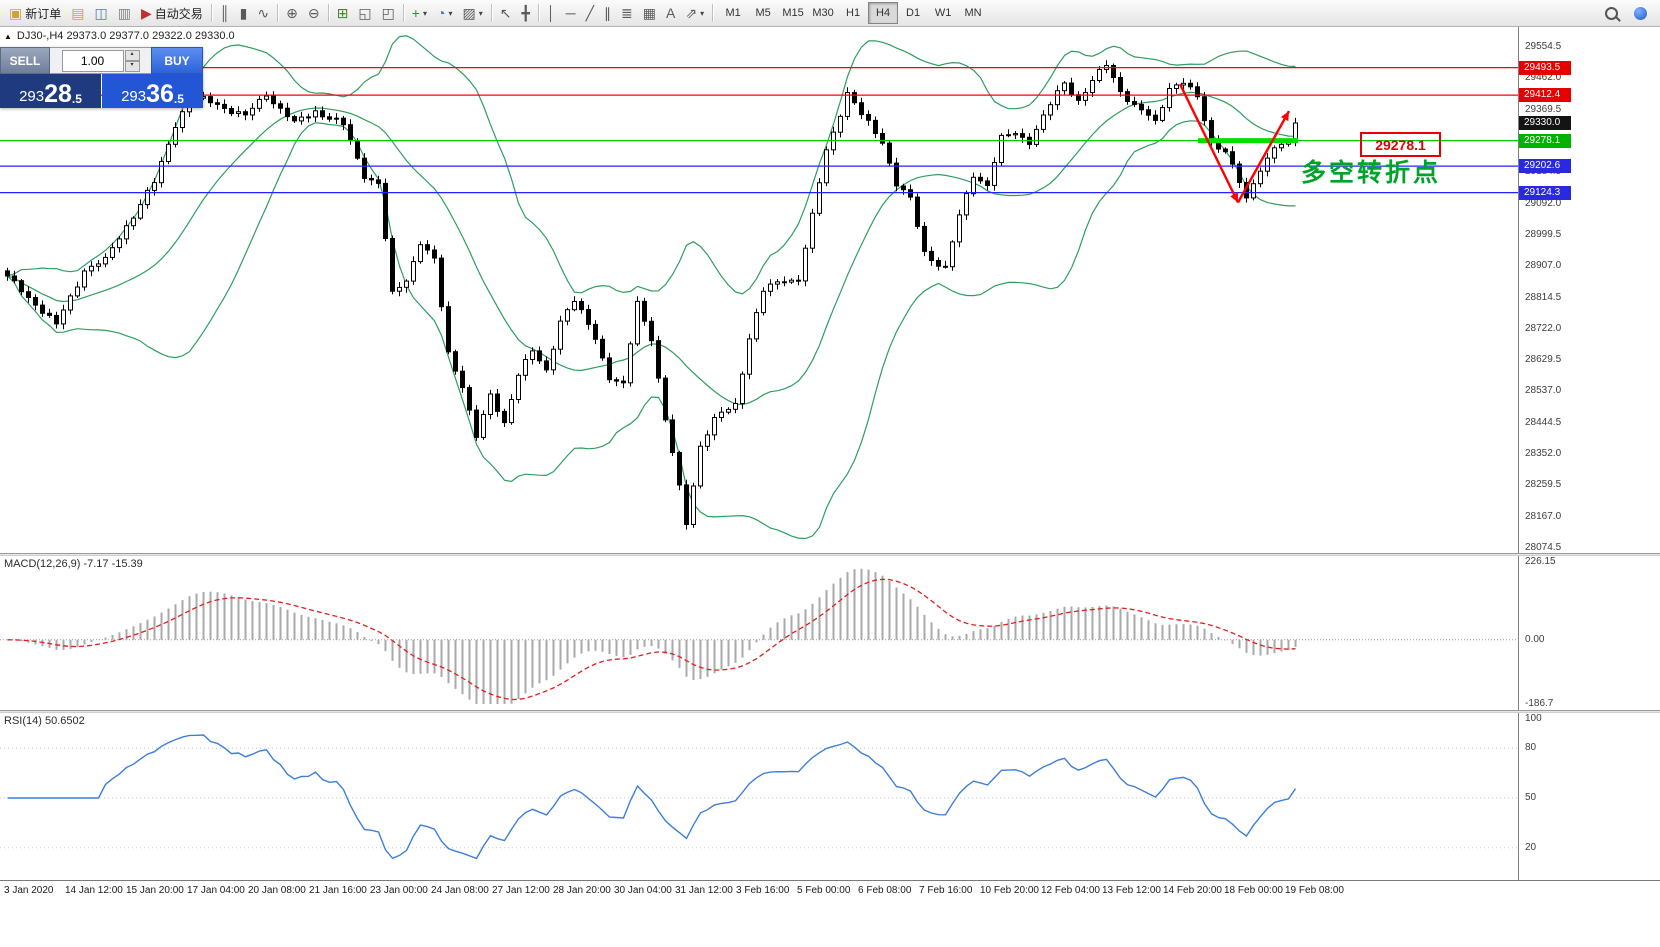  I want to click on time-axis-label: 23 Jan 00:00, so click(399, 890).